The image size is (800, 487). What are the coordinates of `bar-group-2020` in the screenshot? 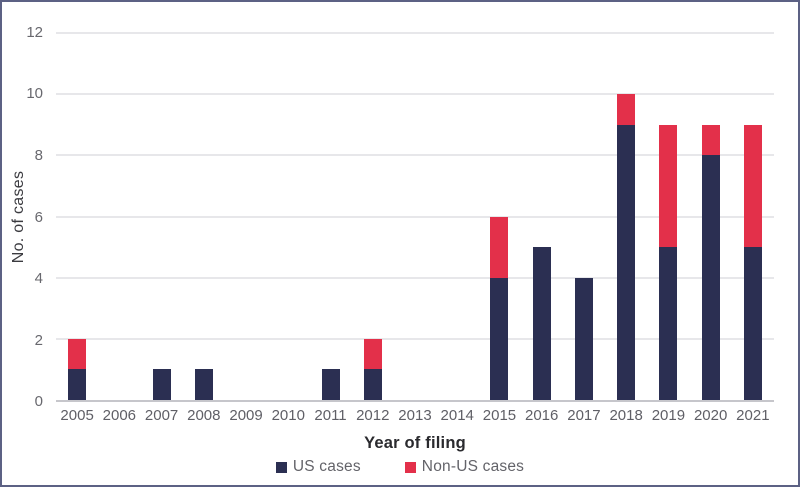 It's located at (711, 216).